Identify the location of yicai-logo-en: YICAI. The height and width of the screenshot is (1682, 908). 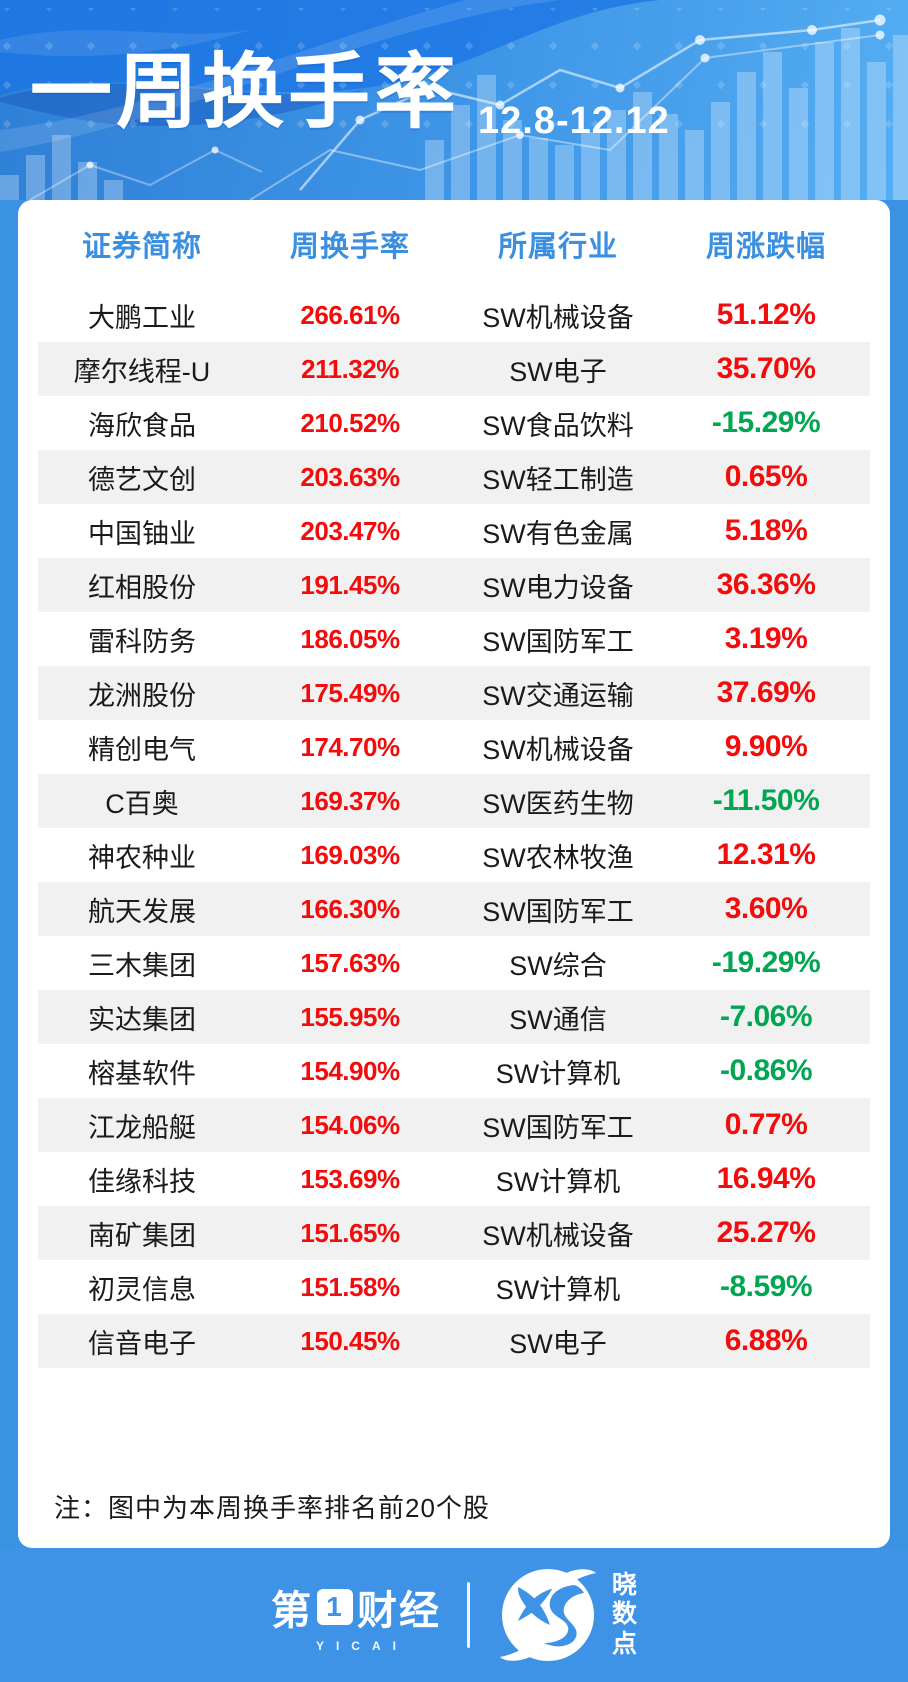
(361, 1645).